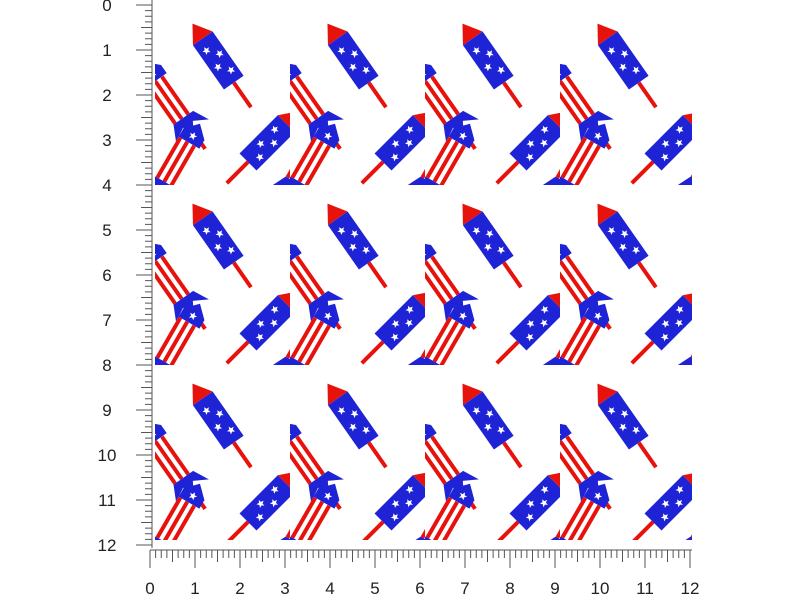  I want to click on bottom-ruler-label: 12, so click(690, 588).